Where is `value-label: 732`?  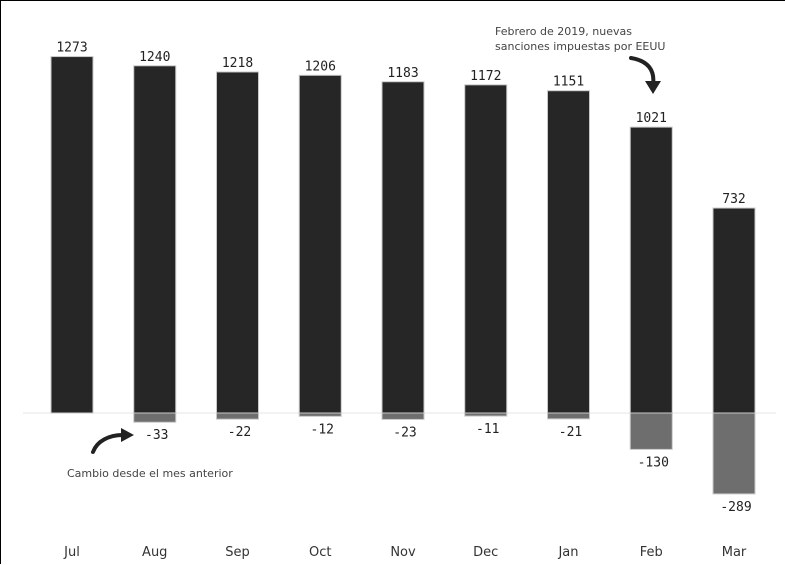
value-label: 732 is located at coordinates (733, 199).